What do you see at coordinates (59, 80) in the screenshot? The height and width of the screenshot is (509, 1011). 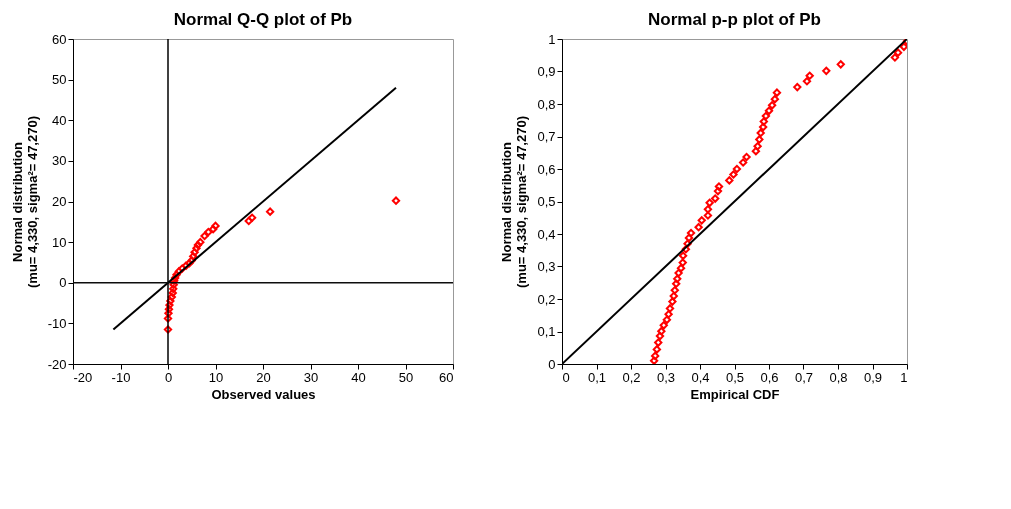 I see `y-tick-label: 50` at bounding box center [59, 80].